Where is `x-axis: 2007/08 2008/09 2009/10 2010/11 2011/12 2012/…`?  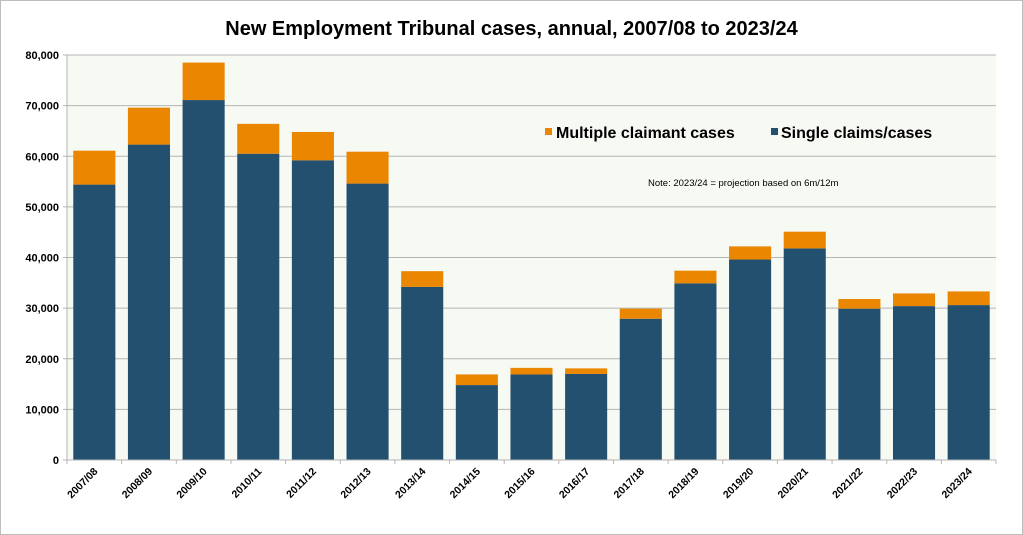 x-axis: 2007/08 2008/09 2009/10 2010/11 2011/12 2012/… is located at coordinates (531, 480).